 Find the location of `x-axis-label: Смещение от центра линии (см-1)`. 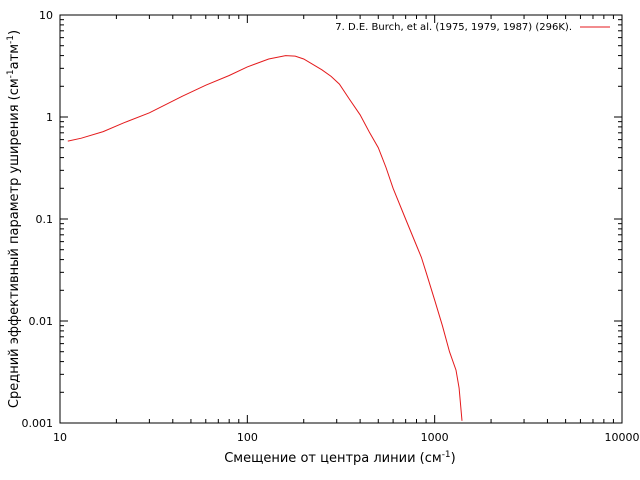

x-axis-label: Смещение от центра линии (см-1) is located at coordinates (340, 458).